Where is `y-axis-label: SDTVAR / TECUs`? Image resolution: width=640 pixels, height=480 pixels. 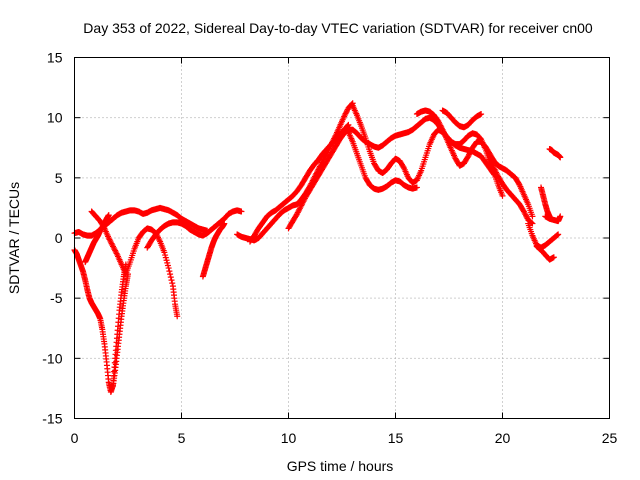 y-axis-label: SDTVAR / TECUs is located at coordinates (14, 238).